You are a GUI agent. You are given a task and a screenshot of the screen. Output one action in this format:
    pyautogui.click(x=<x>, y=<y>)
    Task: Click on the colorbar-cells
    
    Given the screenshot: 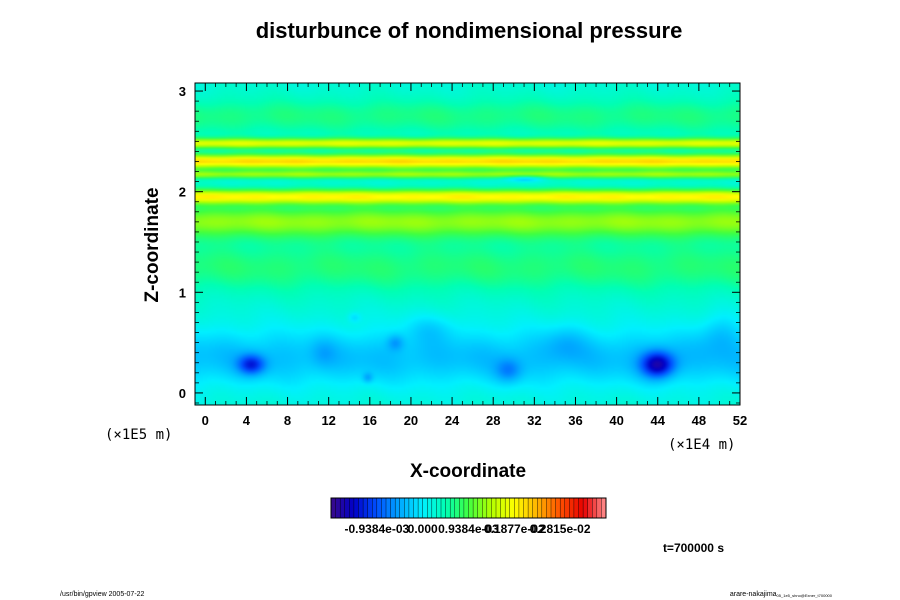 What is the action you would take?
    pyautogui.click(x=468, y=508)
    